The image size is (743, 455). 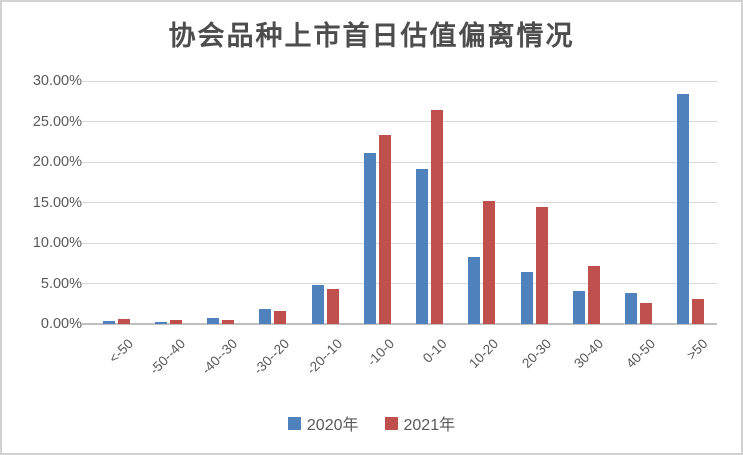 I want to click on x-axis-tick-label: 20-30, so click(x=536, y=354).